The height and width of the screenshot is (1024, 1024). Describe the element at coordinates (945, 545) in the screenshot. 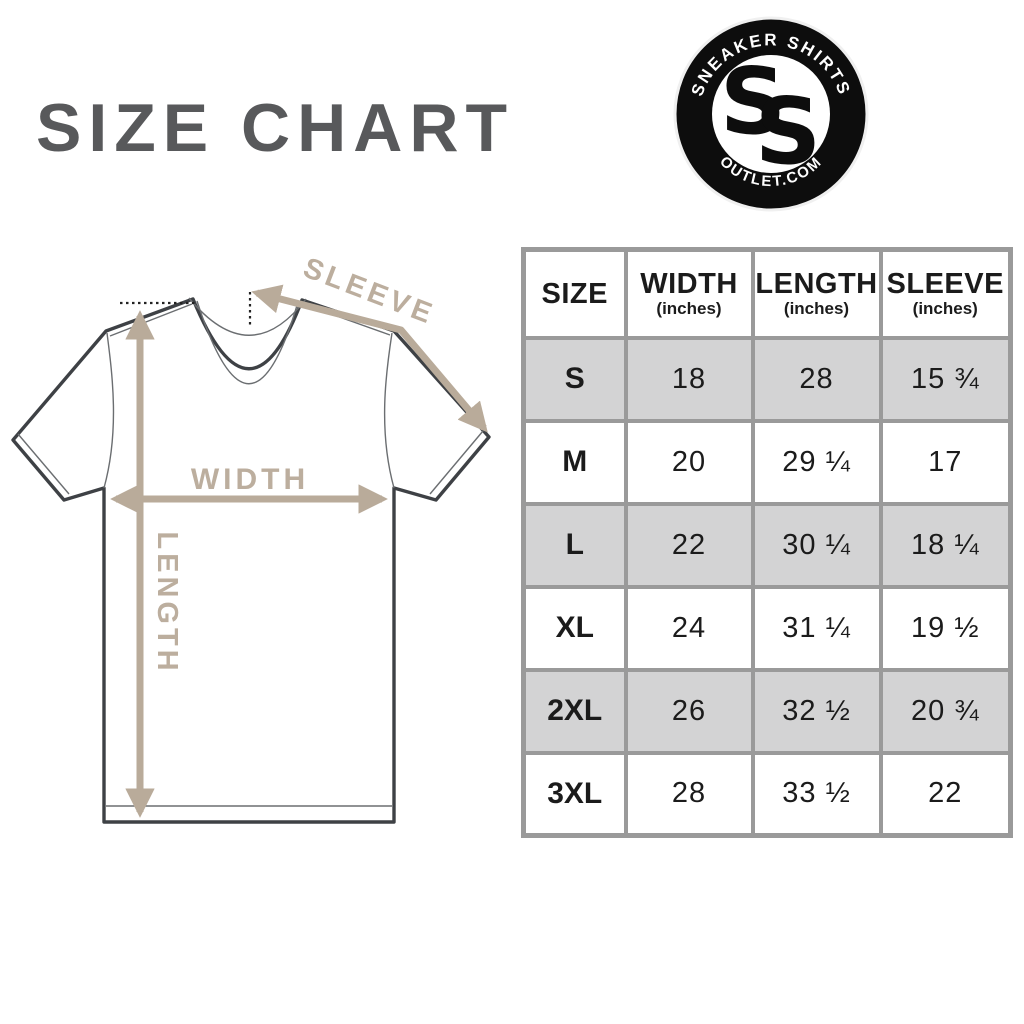

I see `sleeve-cell: 18 ¼` at that location.